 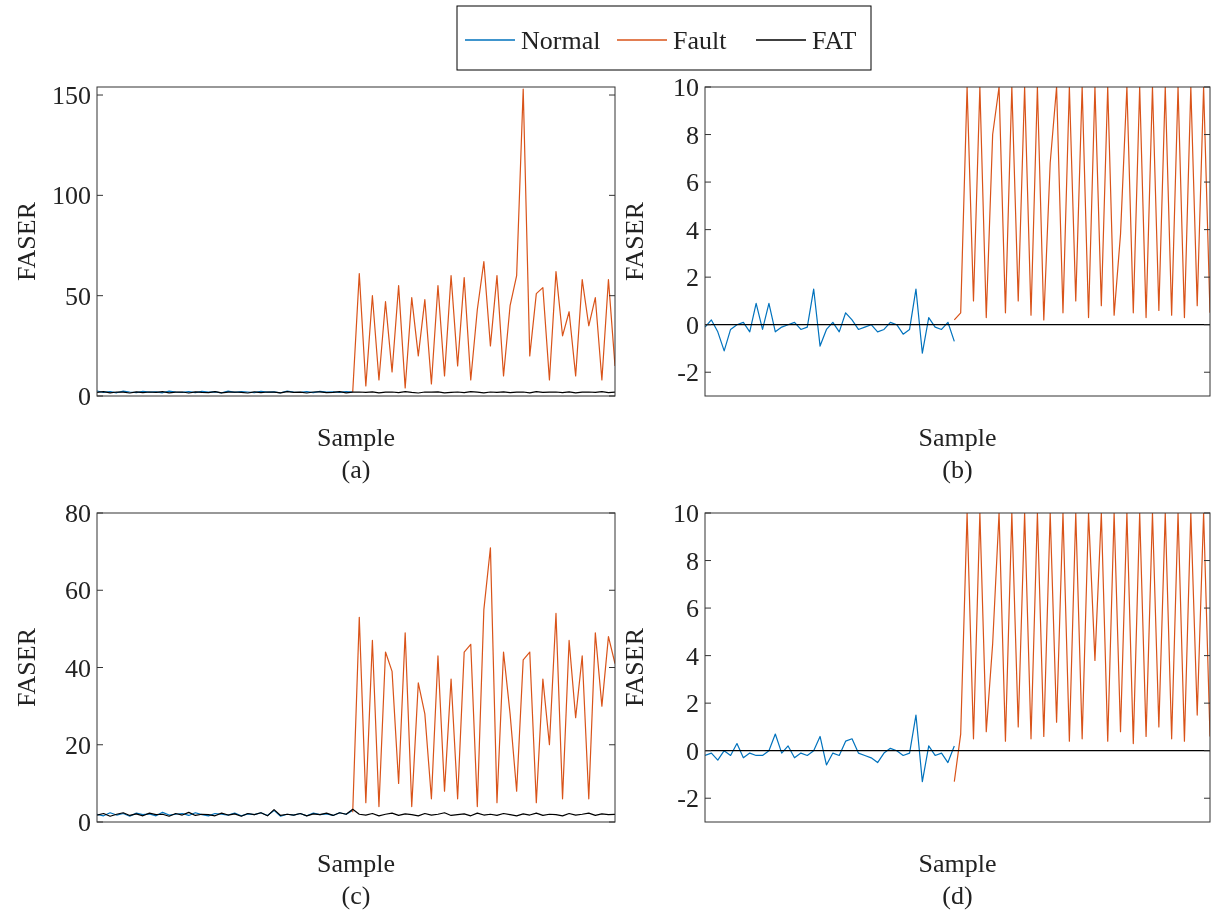 What do you see at coordinates (834, 40) in the screenshot?
I see `legend-label: FAT` at bounding box center [834, 40].